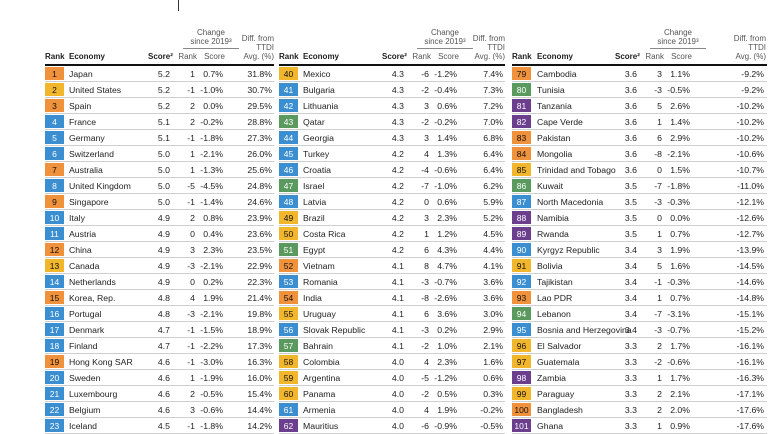  Describe the element at coordinates (639, 394) in the screenshot. I see `table-row: 99 Paraguay 3.3 2 2.1% -17.1%` at that location.